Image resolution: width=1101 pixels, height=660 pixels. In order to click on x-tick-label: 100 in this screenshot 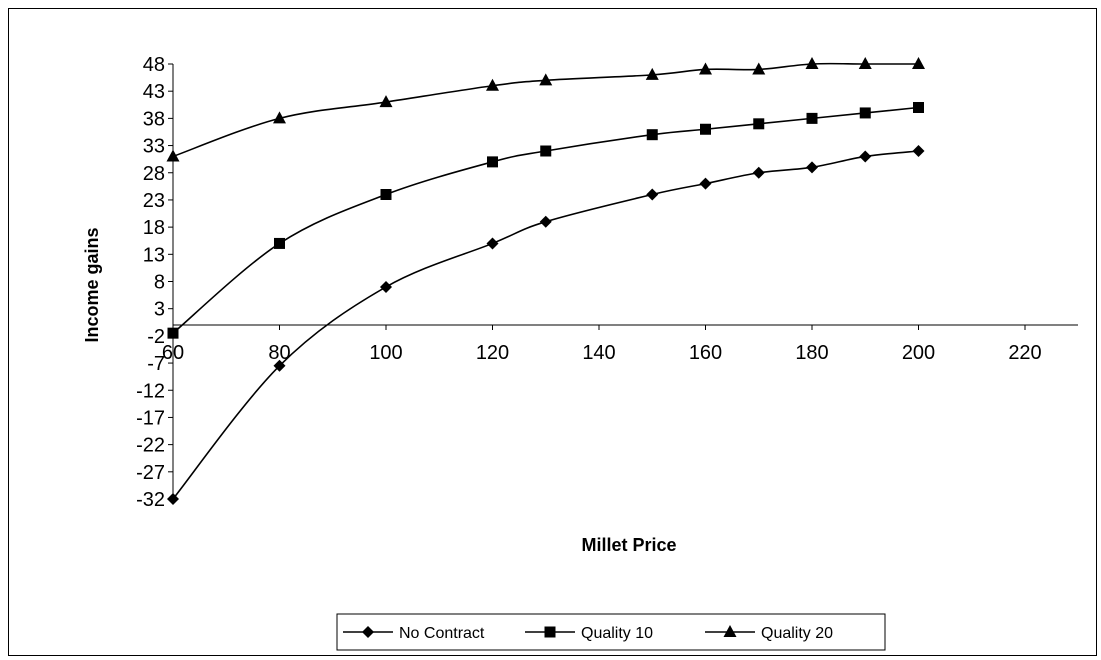, I will do `click(385, 353)`.